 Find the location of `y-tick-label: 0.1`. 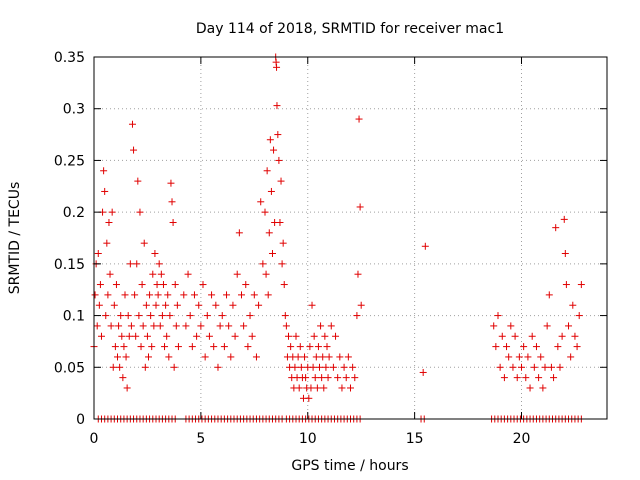

y-tick-label: 0.1 is located at coordinates (74, 317).